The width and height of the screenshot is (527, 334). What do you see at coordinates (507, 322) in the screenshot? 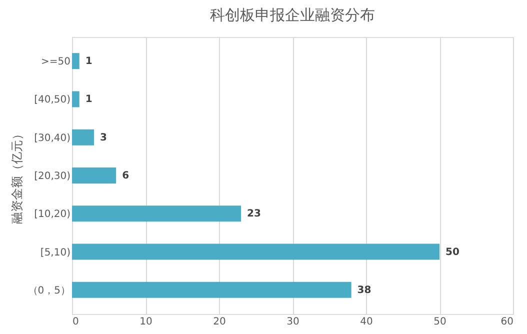
I see `x-tick-label: 60` at bounding box center [507, 322].